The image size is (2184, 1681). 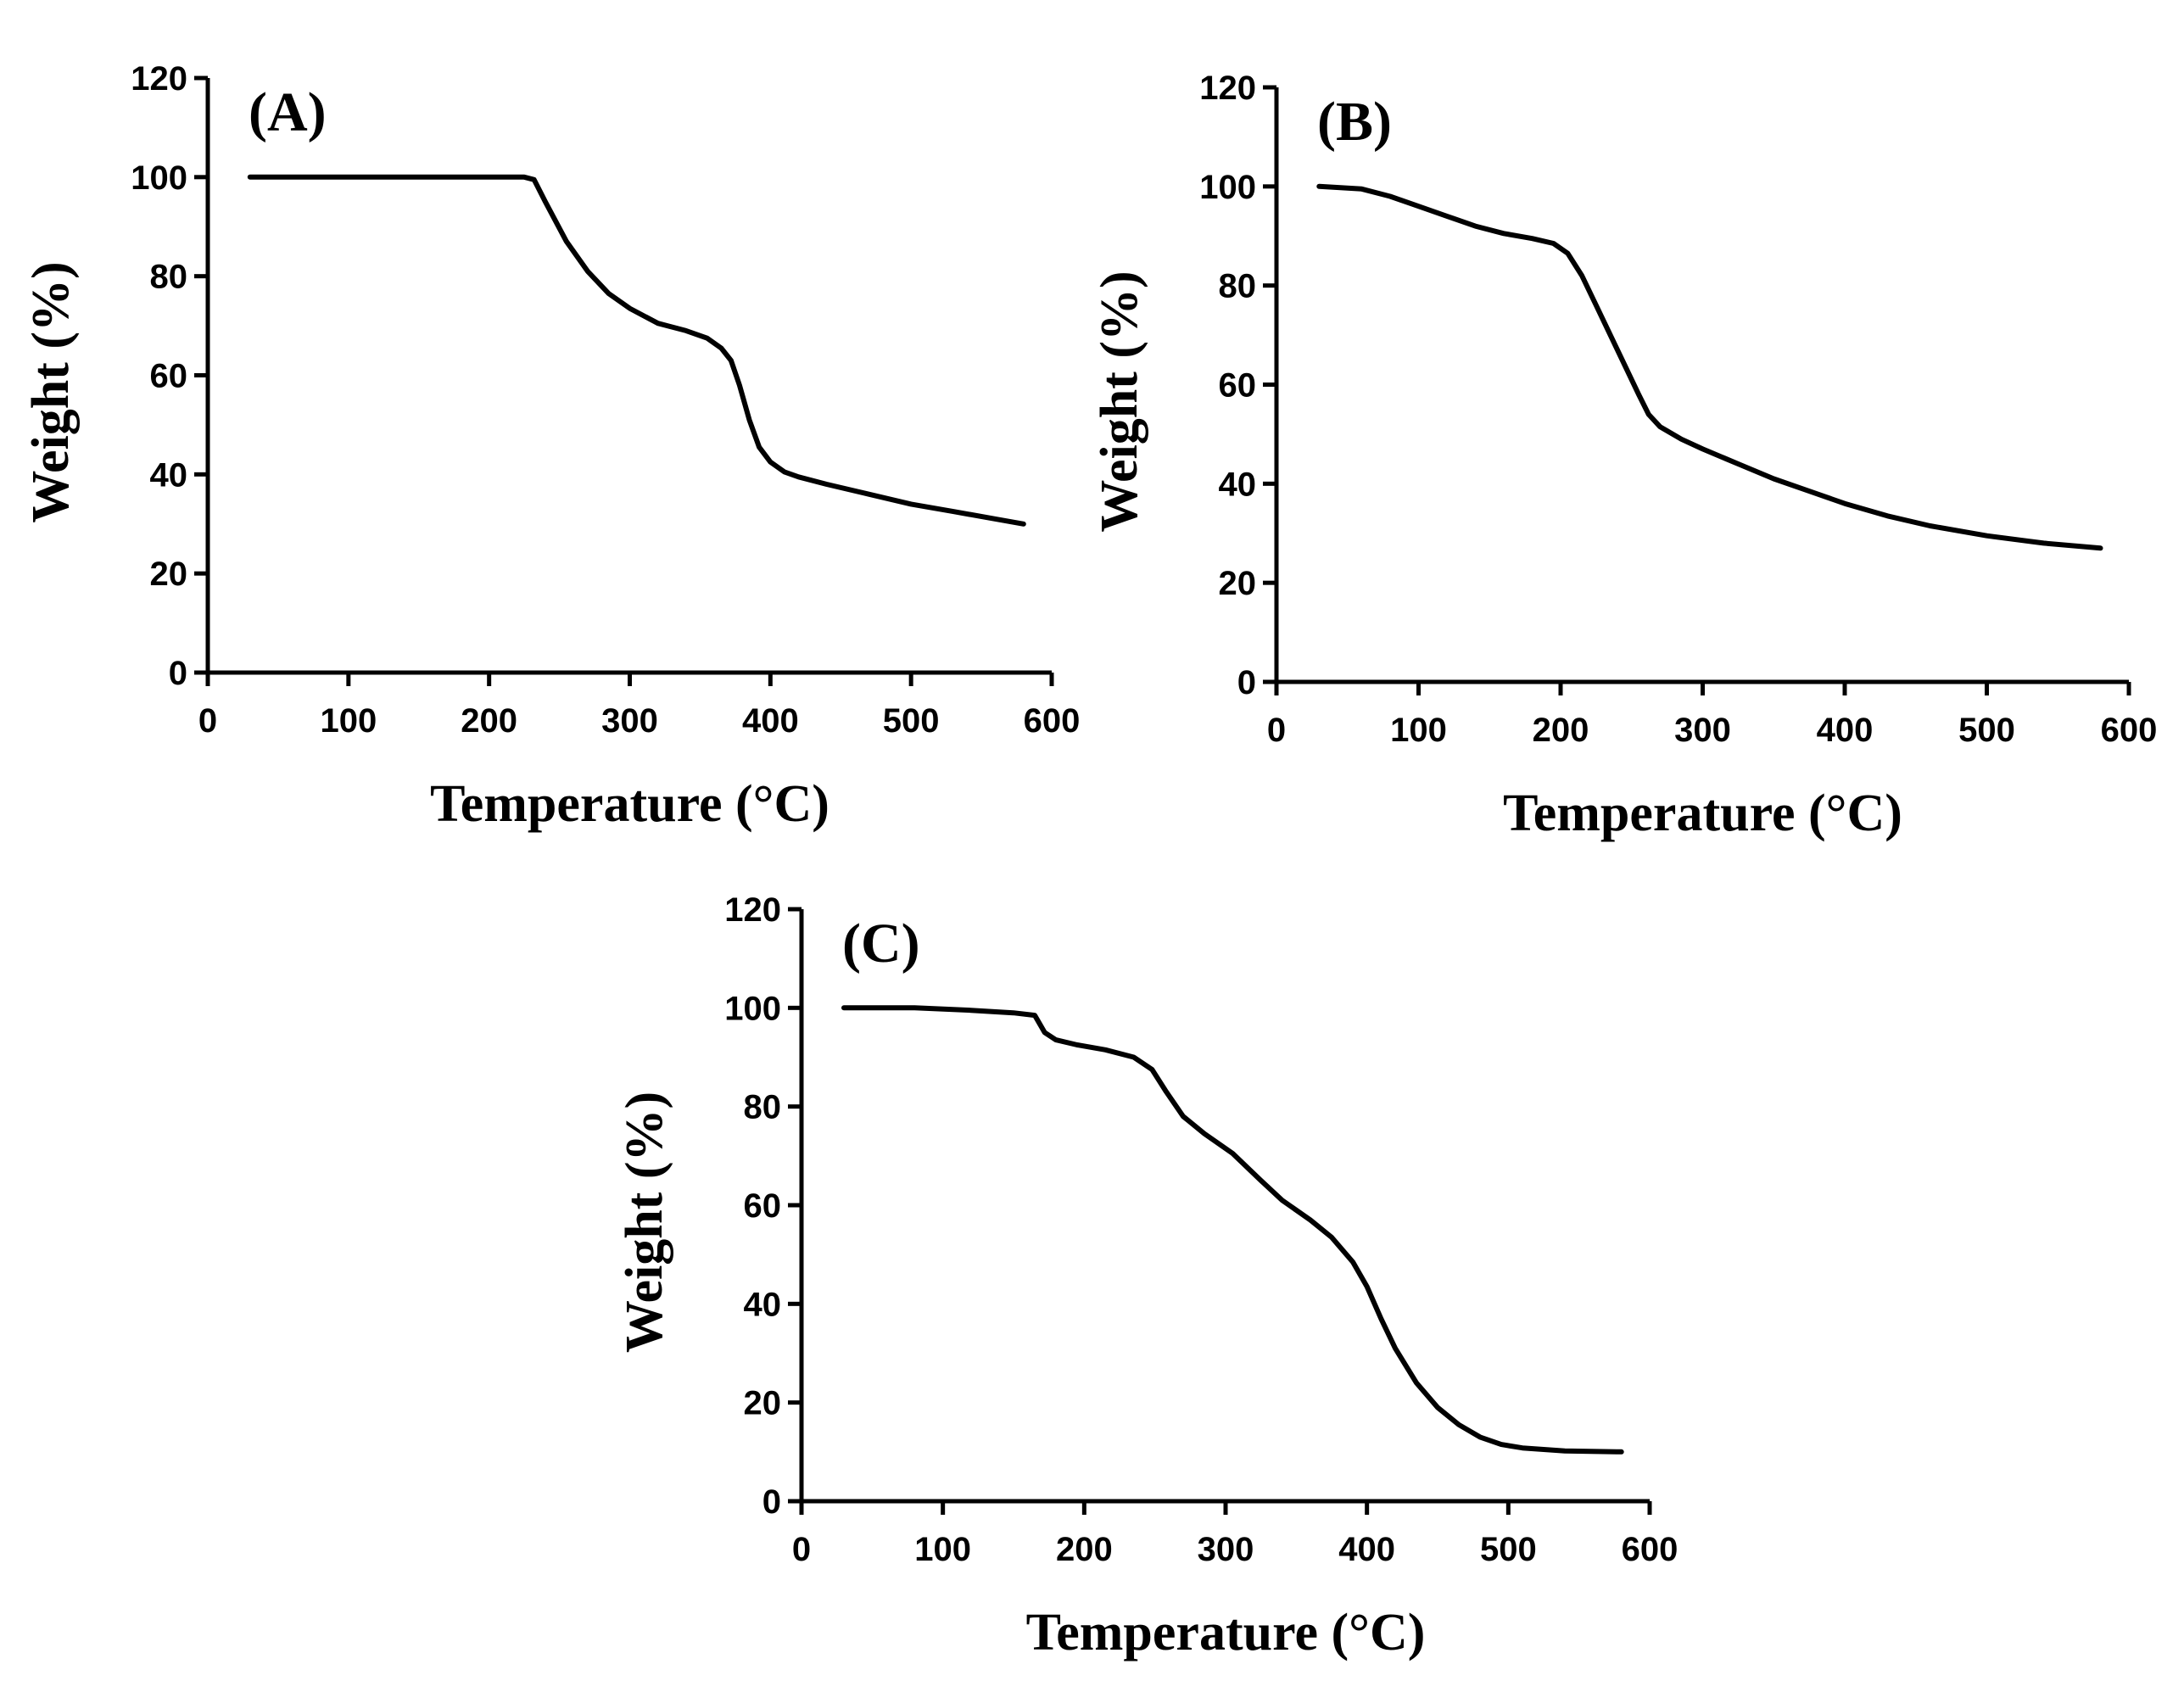 I want to click on weight-curve-a, so click(x=636, y=350).